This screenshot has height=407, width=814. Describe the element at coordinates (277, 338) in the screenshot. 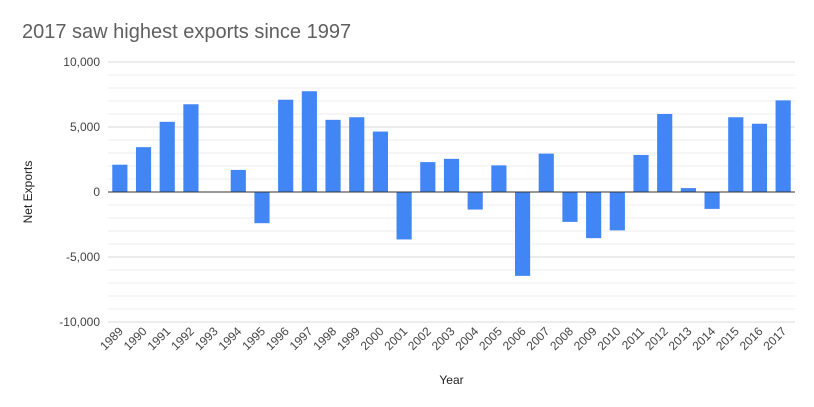

I see `x-tick-label: 1996` at that location.